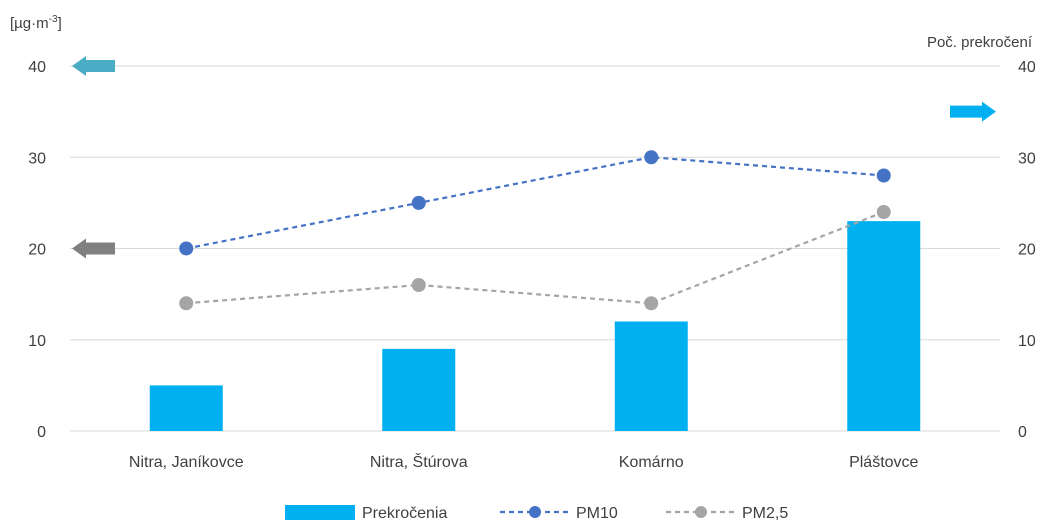  I want to click on left-tick-label: 40, so click(37, 67).